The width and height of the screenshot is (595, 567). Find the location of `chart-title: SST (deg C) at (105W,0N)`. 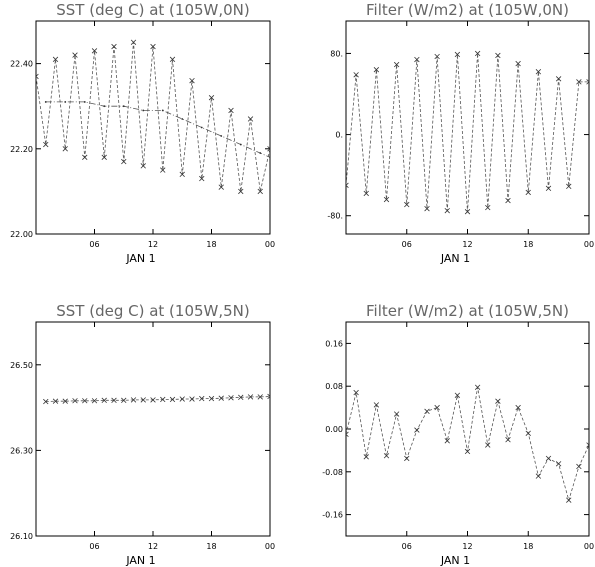

chart-title: SST (deg C) at (105W,0N) is located at coordinates (153, 10).